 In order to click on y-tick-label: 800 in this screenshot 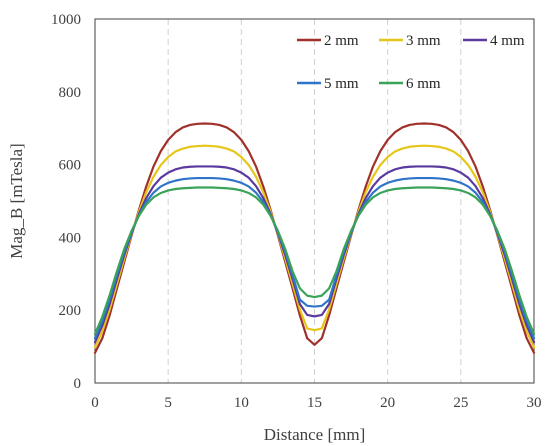, I will do `click(70, 93)`.